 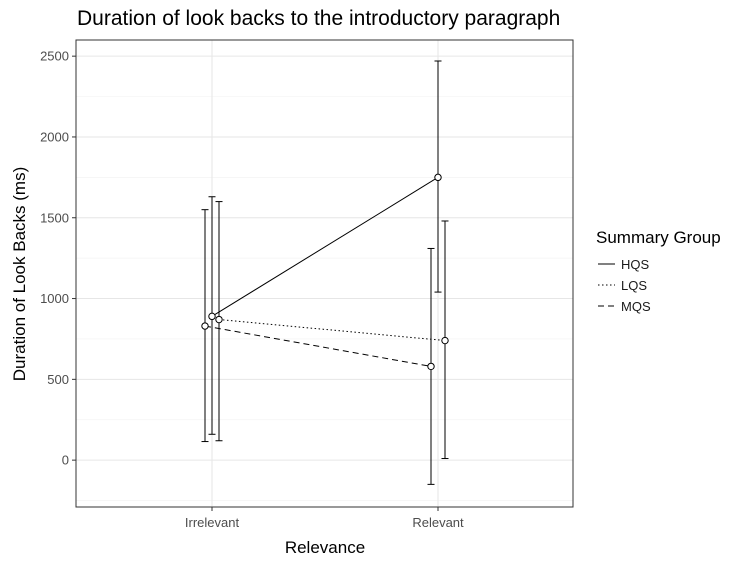 What do you see at coordinates (635, 264) in the screenshot?
I see `legend-label: HQS` at bounding box center [635, 264].